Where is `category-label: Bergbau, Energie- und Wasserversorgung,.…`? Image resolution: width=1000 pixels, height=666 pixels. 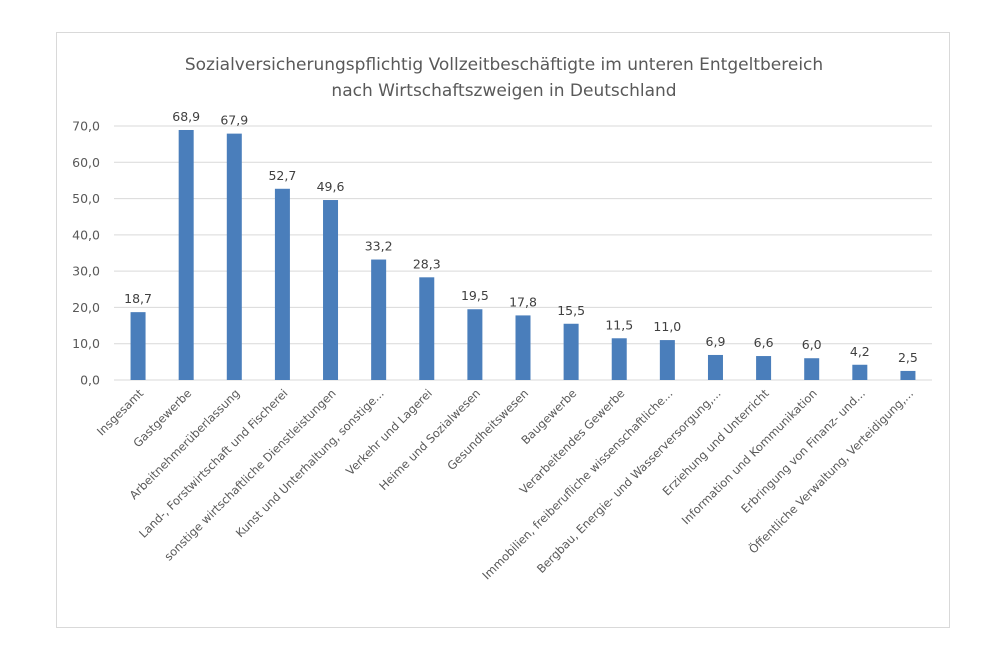
category-label: Bergbau, Energie- und Wasserversorgung,.… is located at coordinates (629, 481).